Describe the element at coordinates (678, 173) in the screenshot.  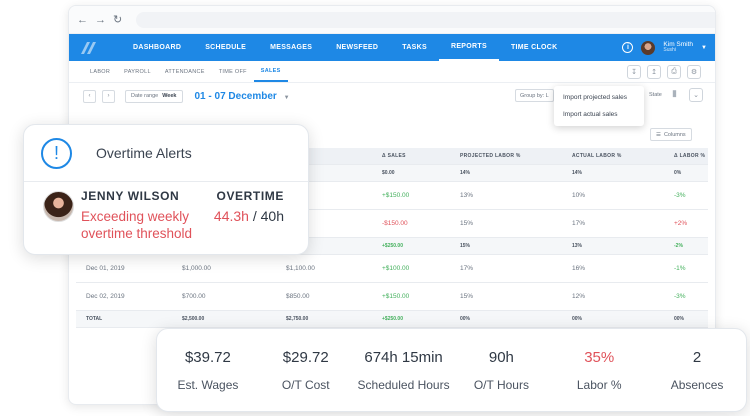
I see `table-cell: 0%` at that location.